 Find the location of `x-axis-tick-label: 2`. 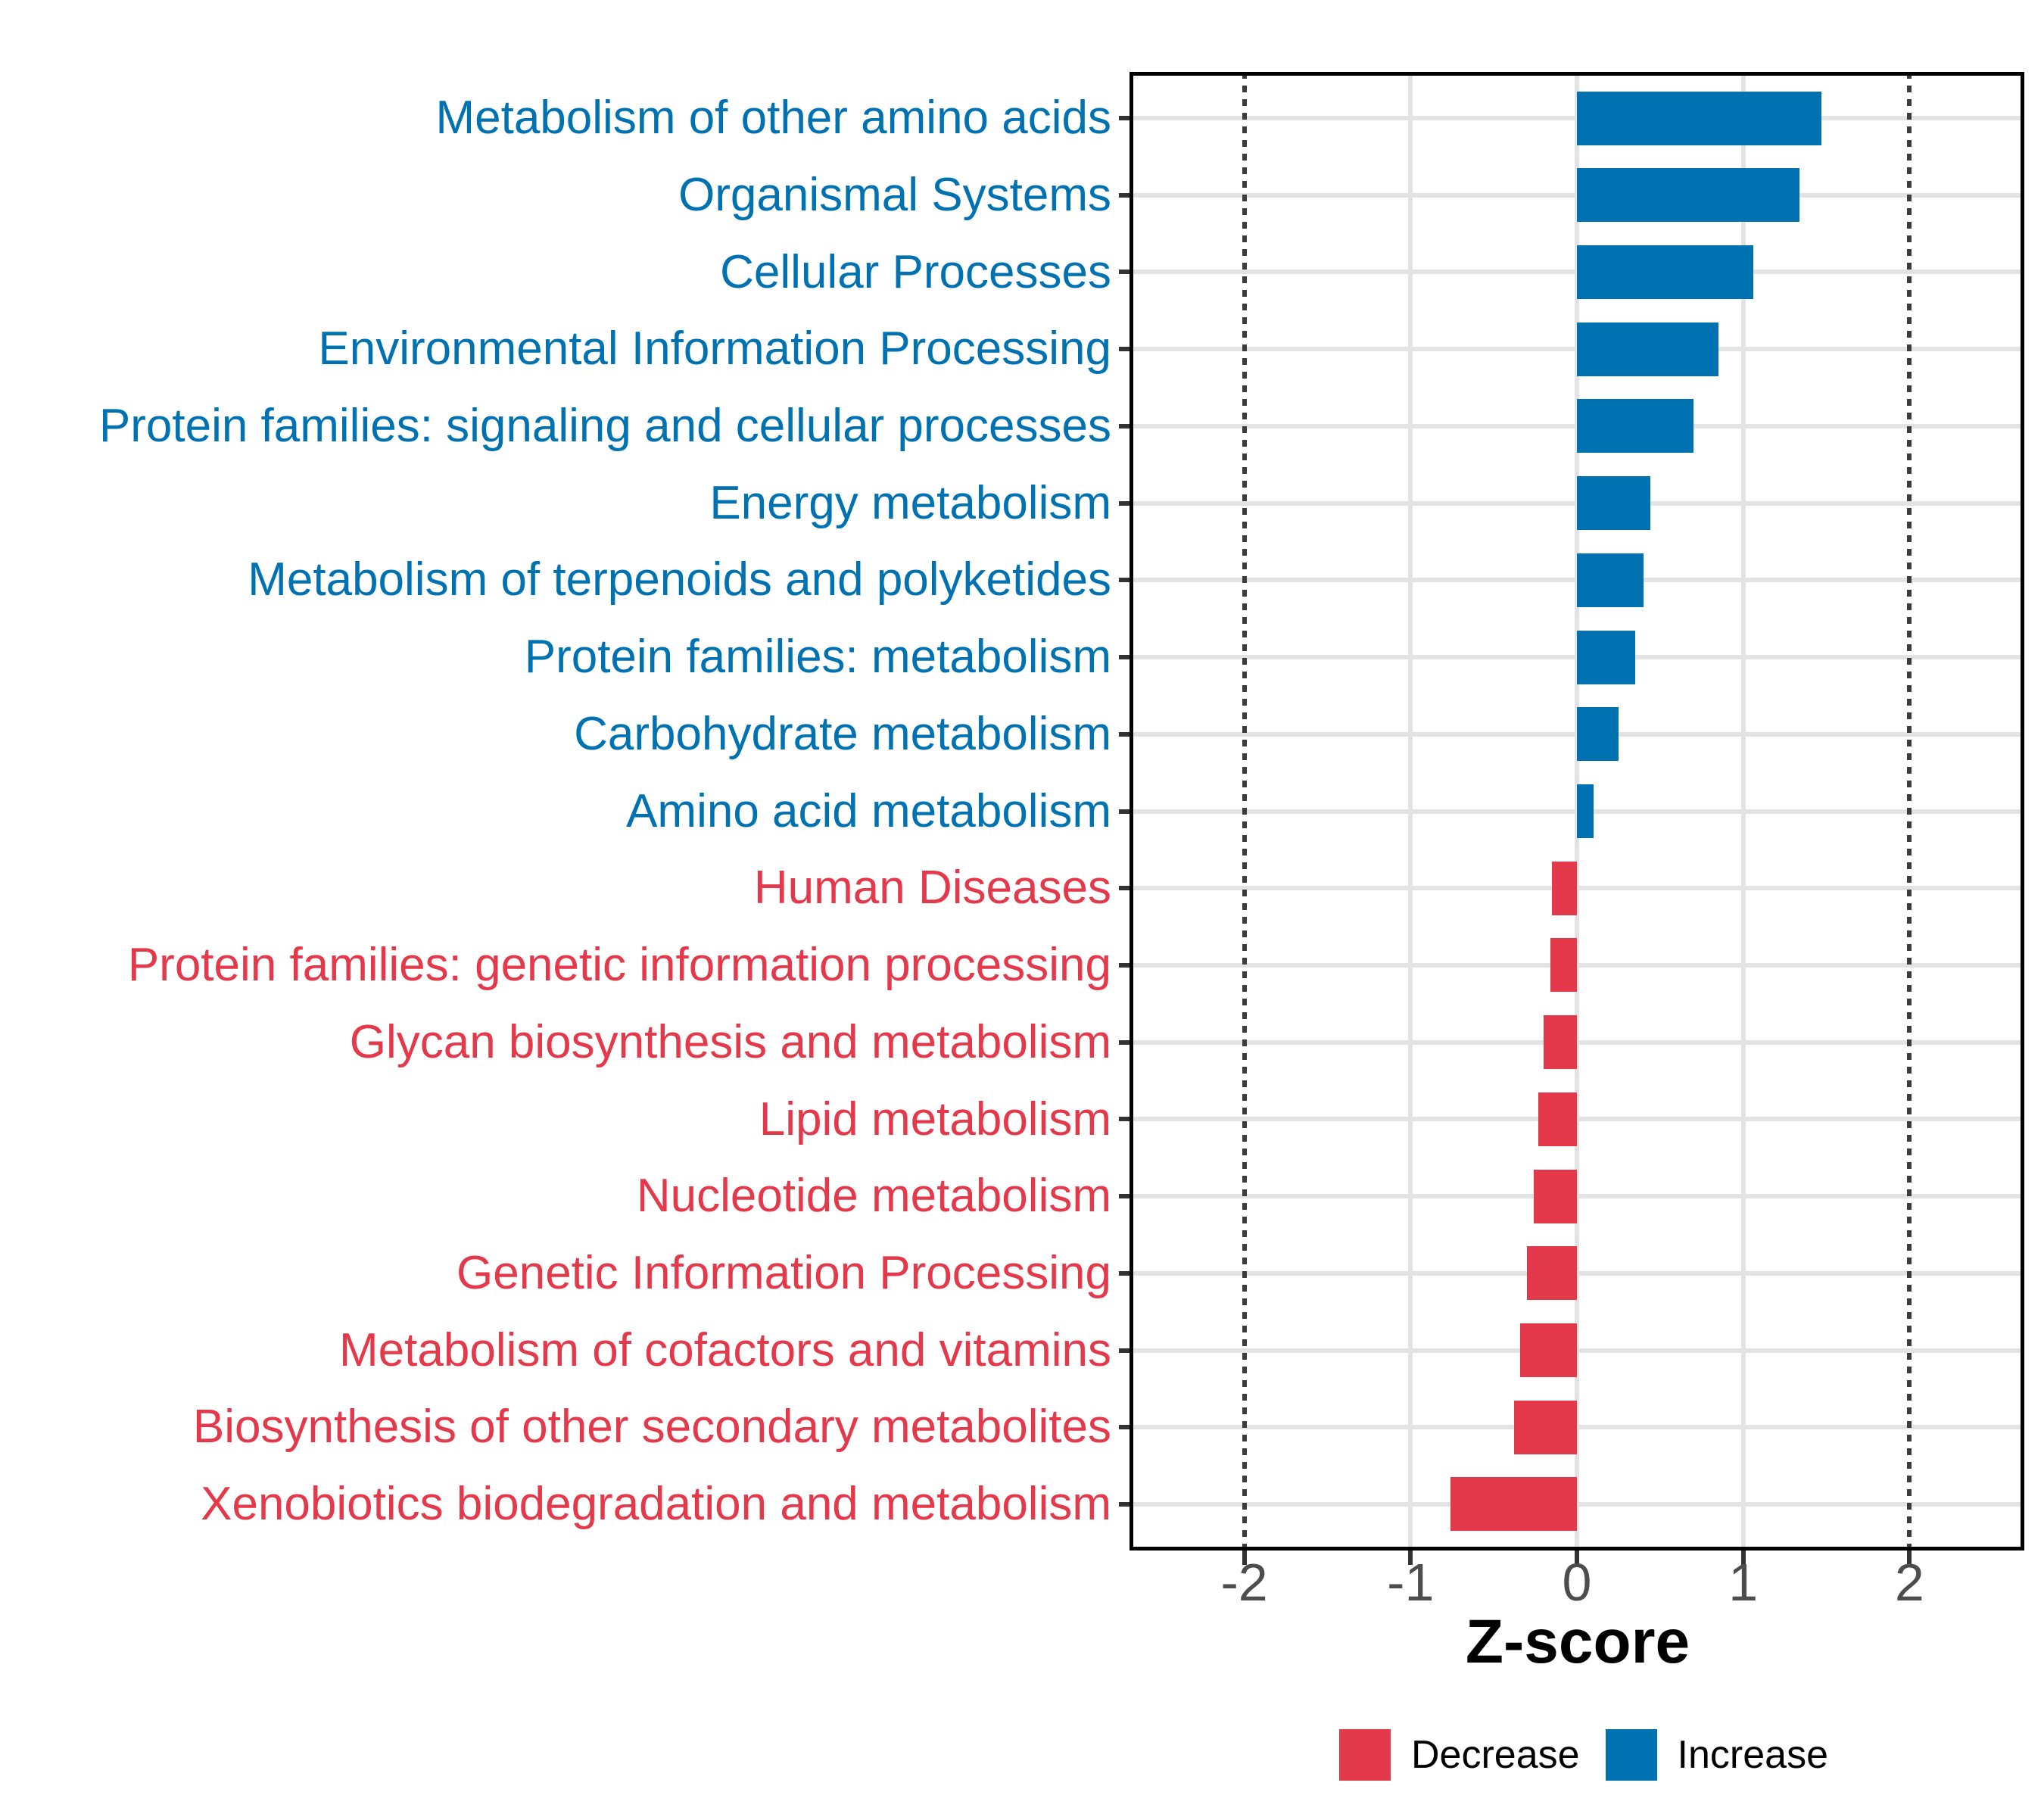

x-axis-tick-label: 2 is located at coordinates (1909, 1582).